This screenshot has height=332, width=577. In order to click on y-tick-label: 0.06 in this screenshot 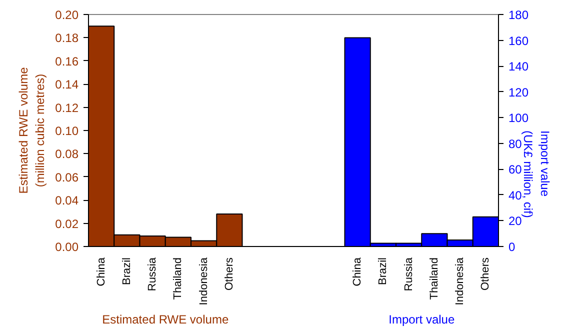, I will do `click(67, 177)`.